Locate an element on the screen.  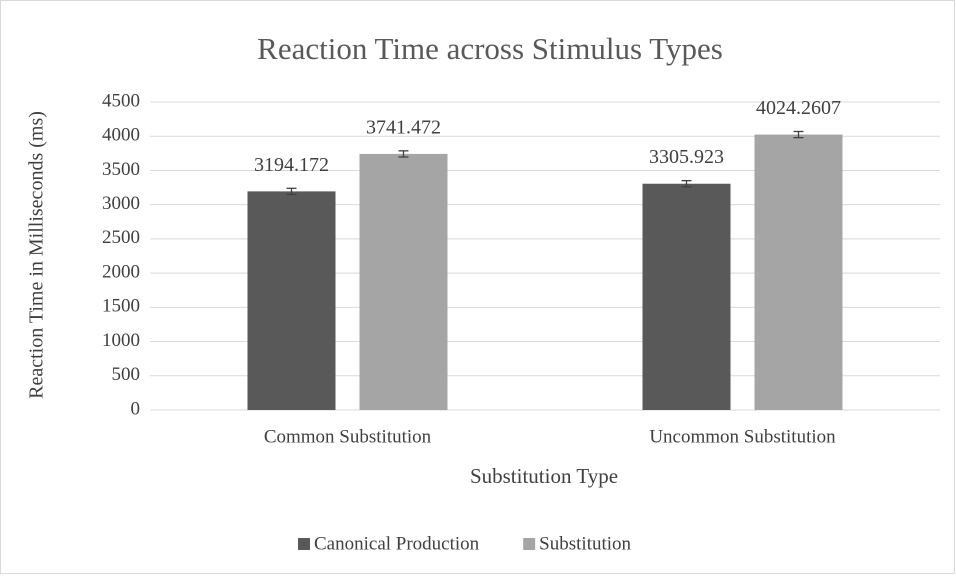
data-label: 3194.172 is located at coordinates (291, 165).